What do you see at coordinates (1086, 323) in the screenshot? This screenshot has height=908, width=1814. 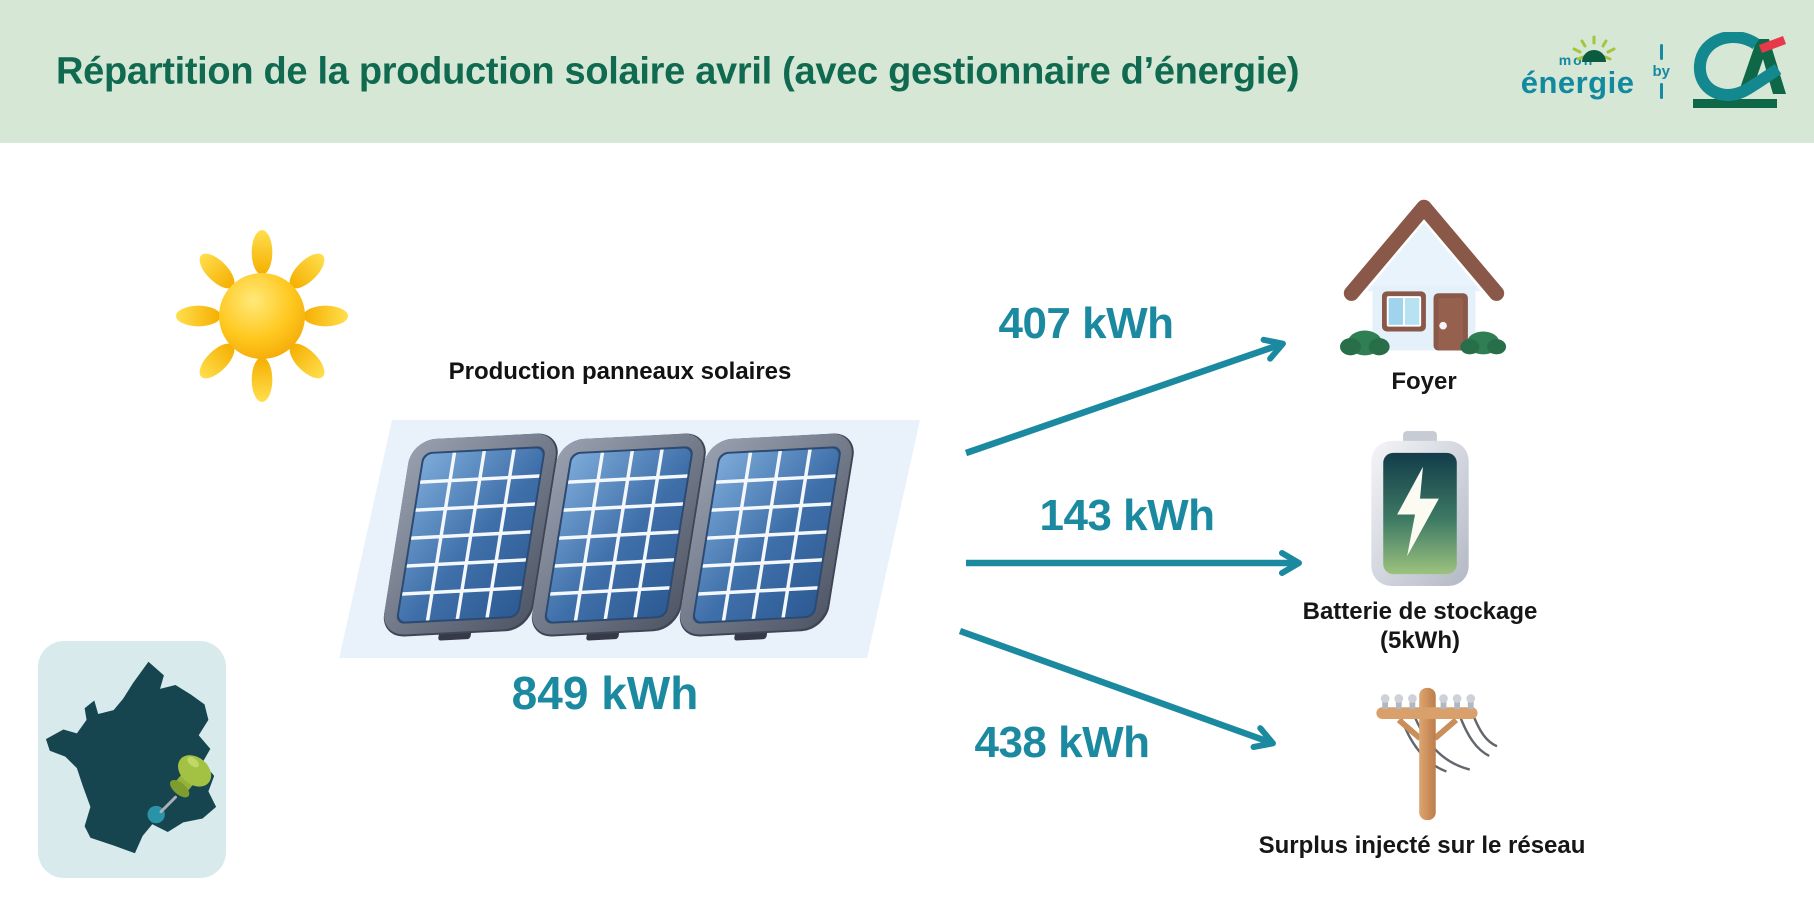 I see `flow-value-foyer: 407 kWh` at bounding box center [1086, 323].